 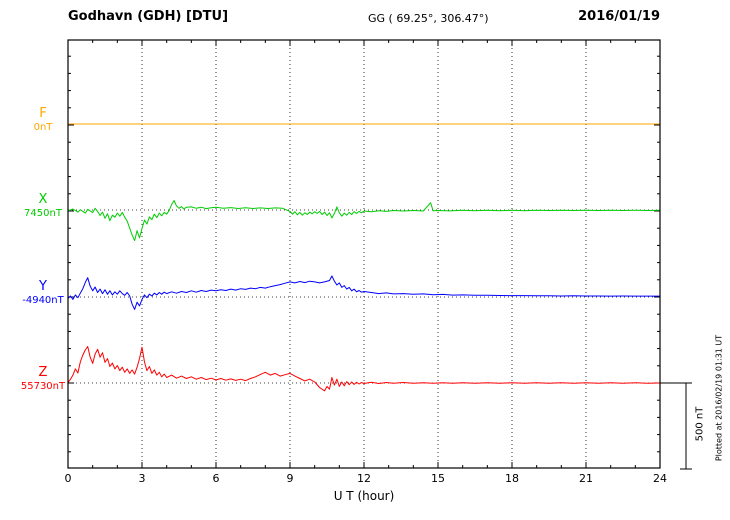 What do you see at coordinates (363, 292) in the screenshot?
I see `trace-Y` at bounding box center [363, 292].